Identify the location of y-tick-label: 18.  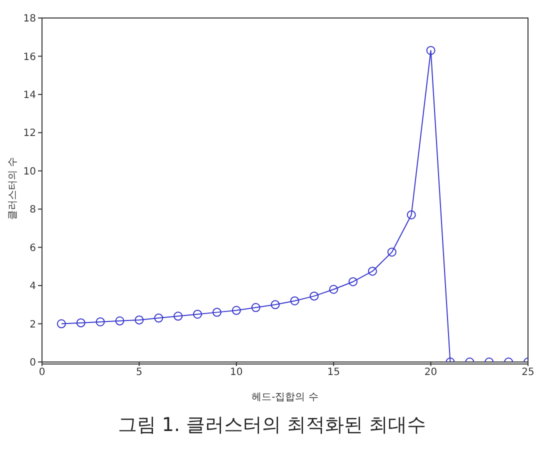
(29, 19).